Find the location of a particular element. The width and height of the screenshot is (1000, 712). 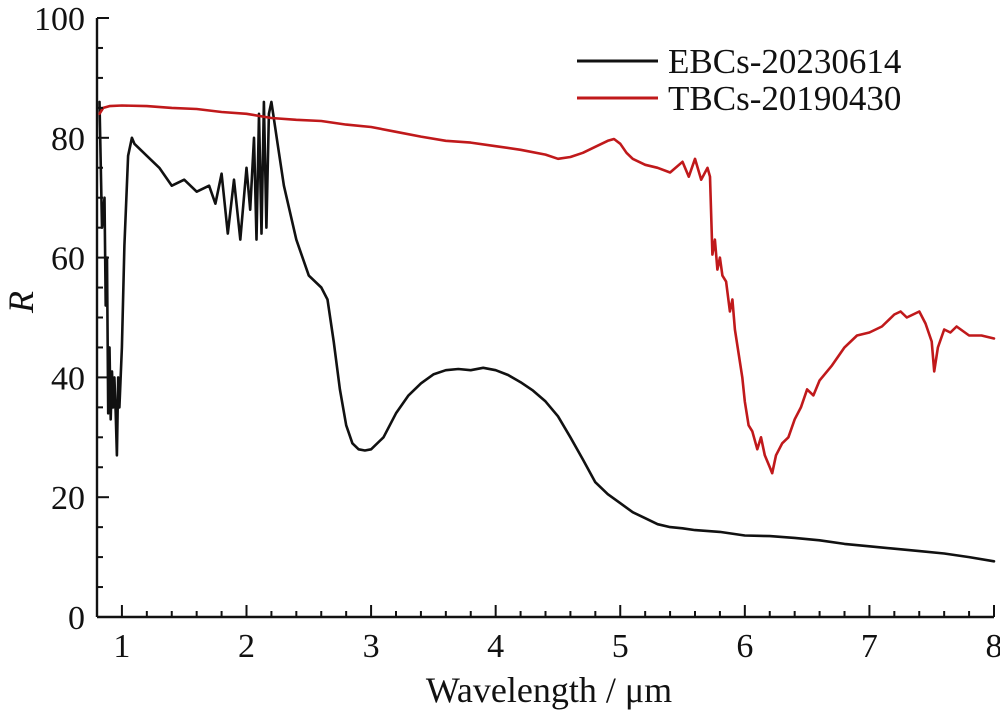

x-tick-label-2: 2 is located at coordinates (246, 646).